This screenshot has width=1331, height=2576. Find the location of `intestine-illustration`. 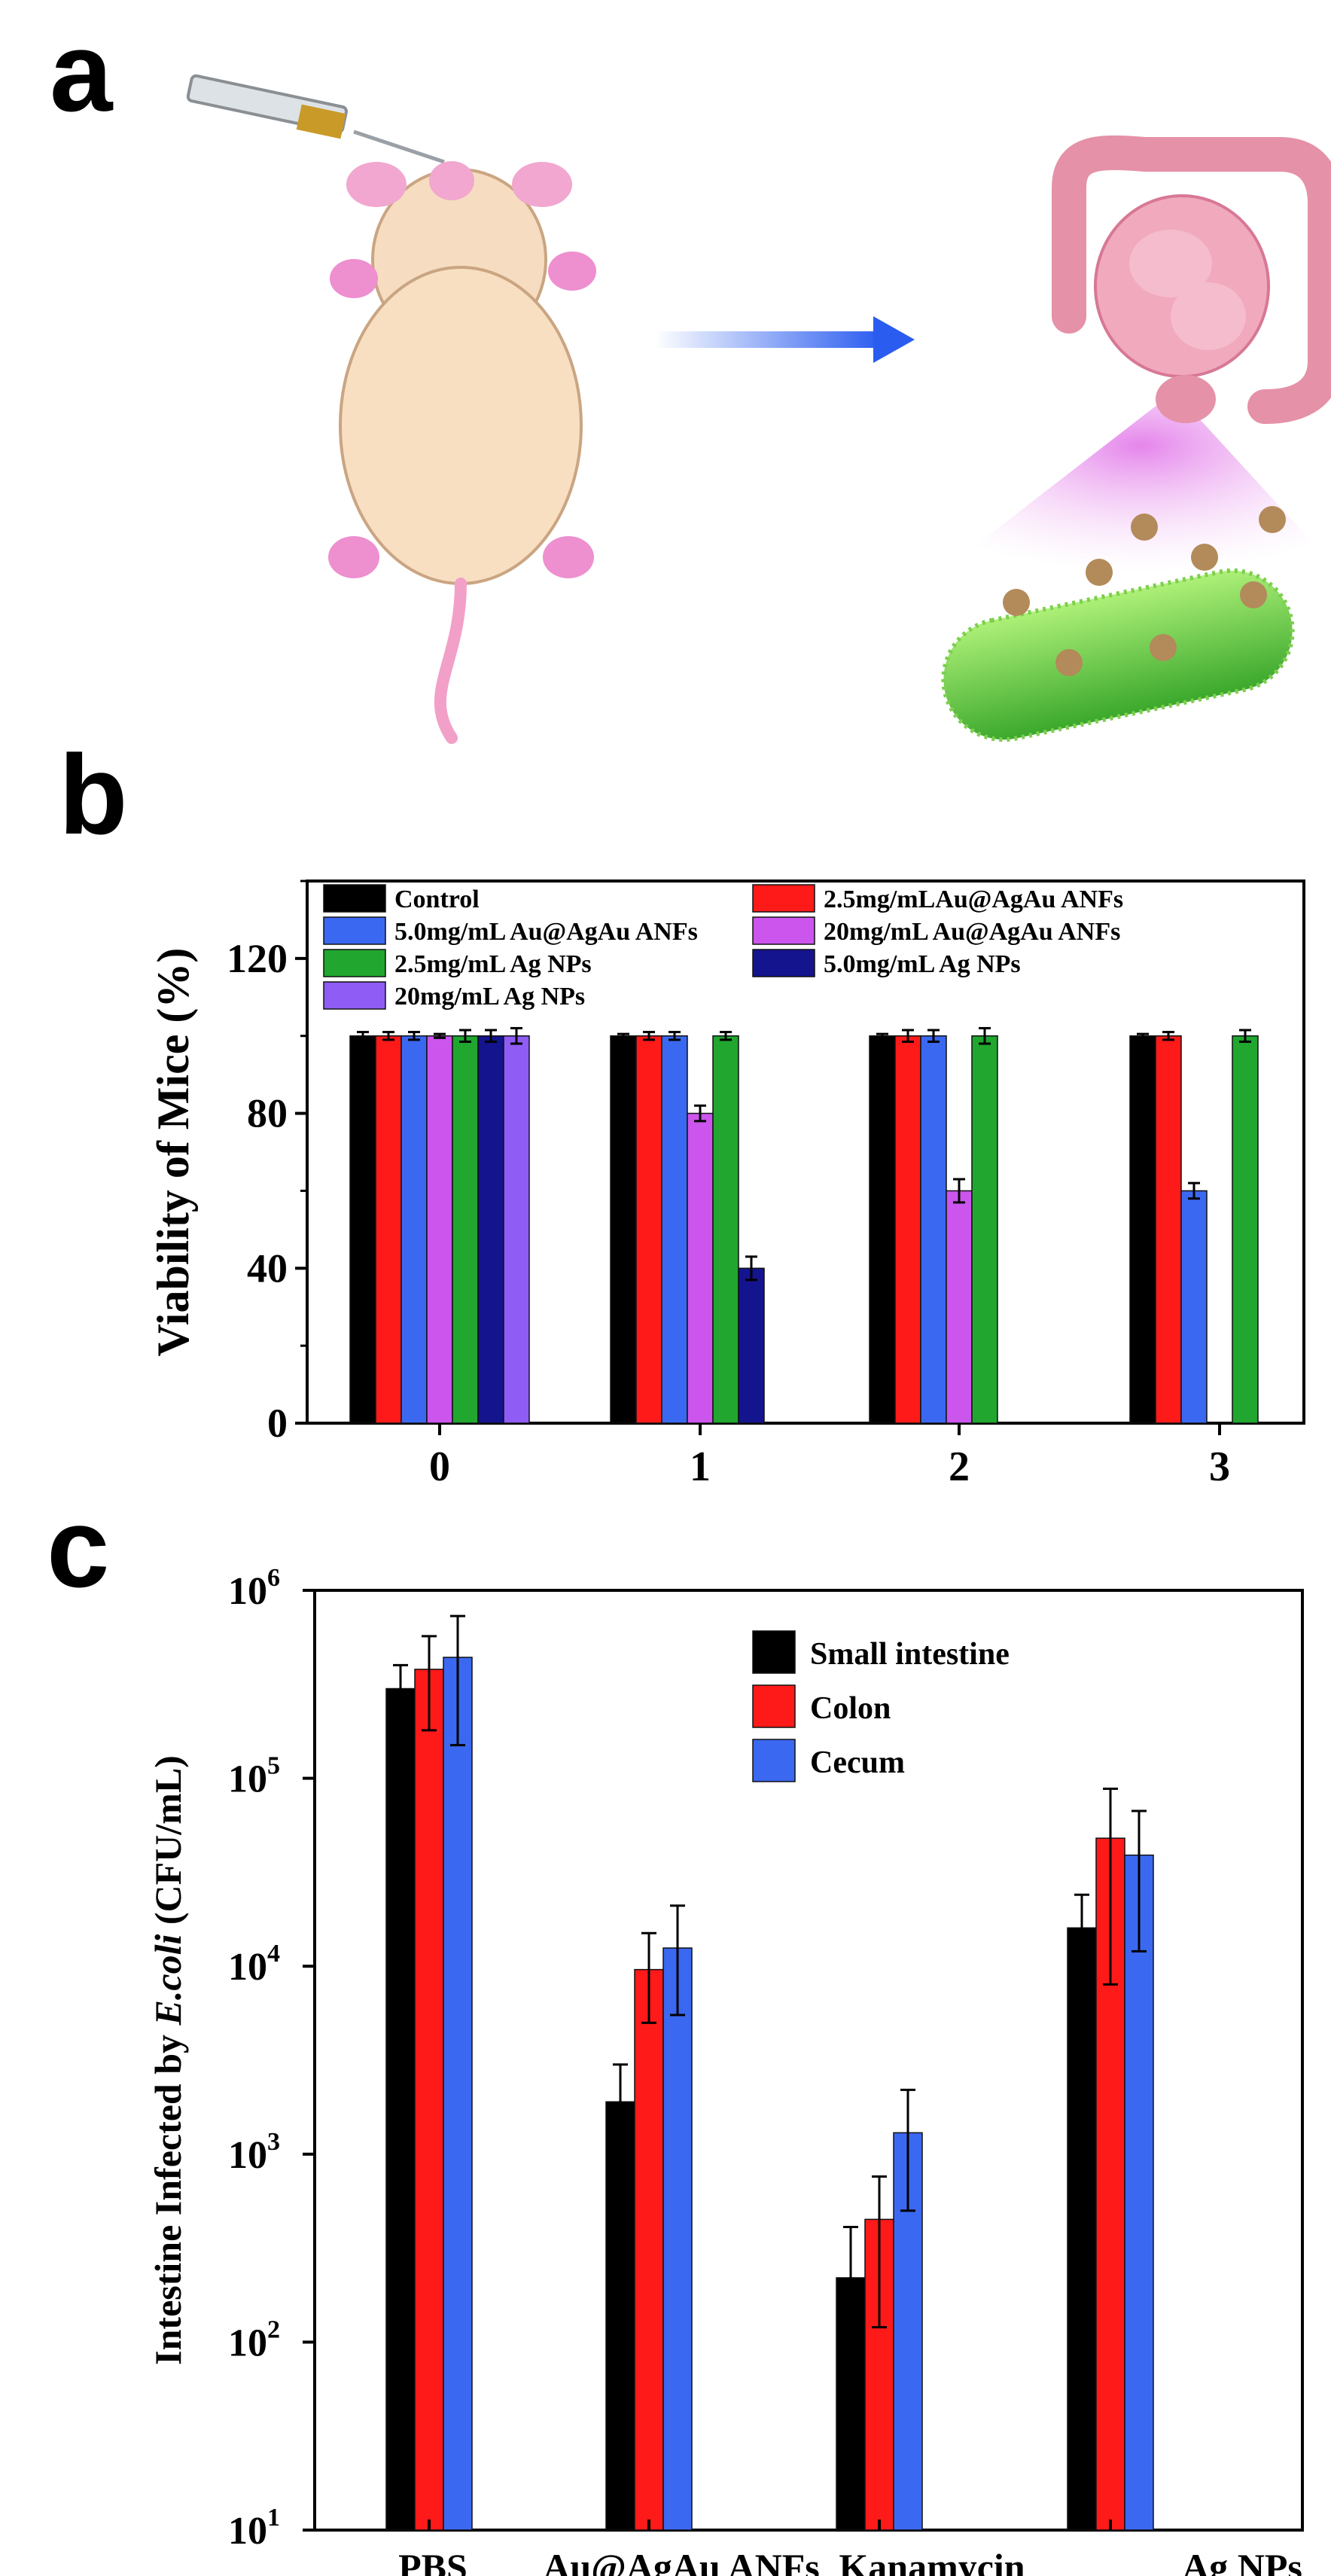

intestine-illustration is located at coordinates (1191, 279).